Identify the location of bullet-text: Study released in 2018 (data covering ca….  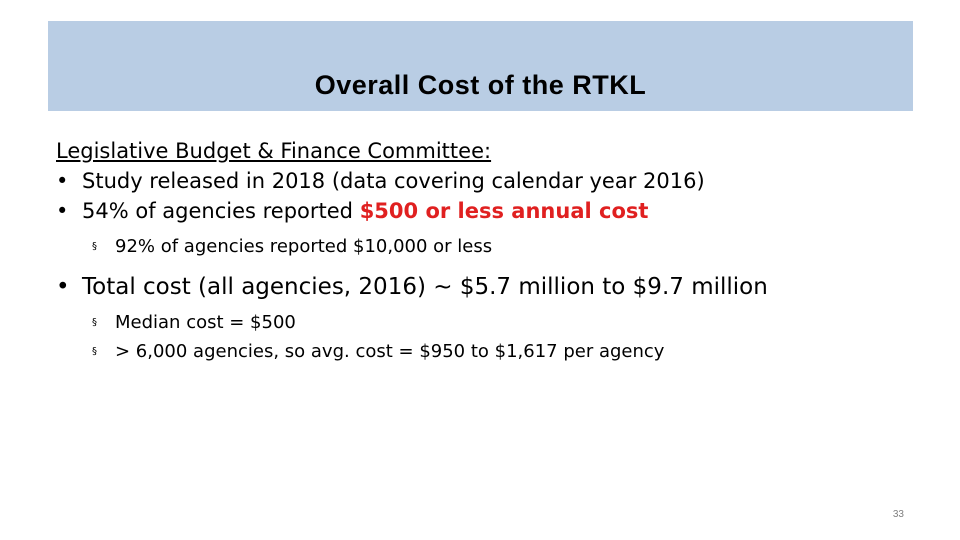
(393, 181).